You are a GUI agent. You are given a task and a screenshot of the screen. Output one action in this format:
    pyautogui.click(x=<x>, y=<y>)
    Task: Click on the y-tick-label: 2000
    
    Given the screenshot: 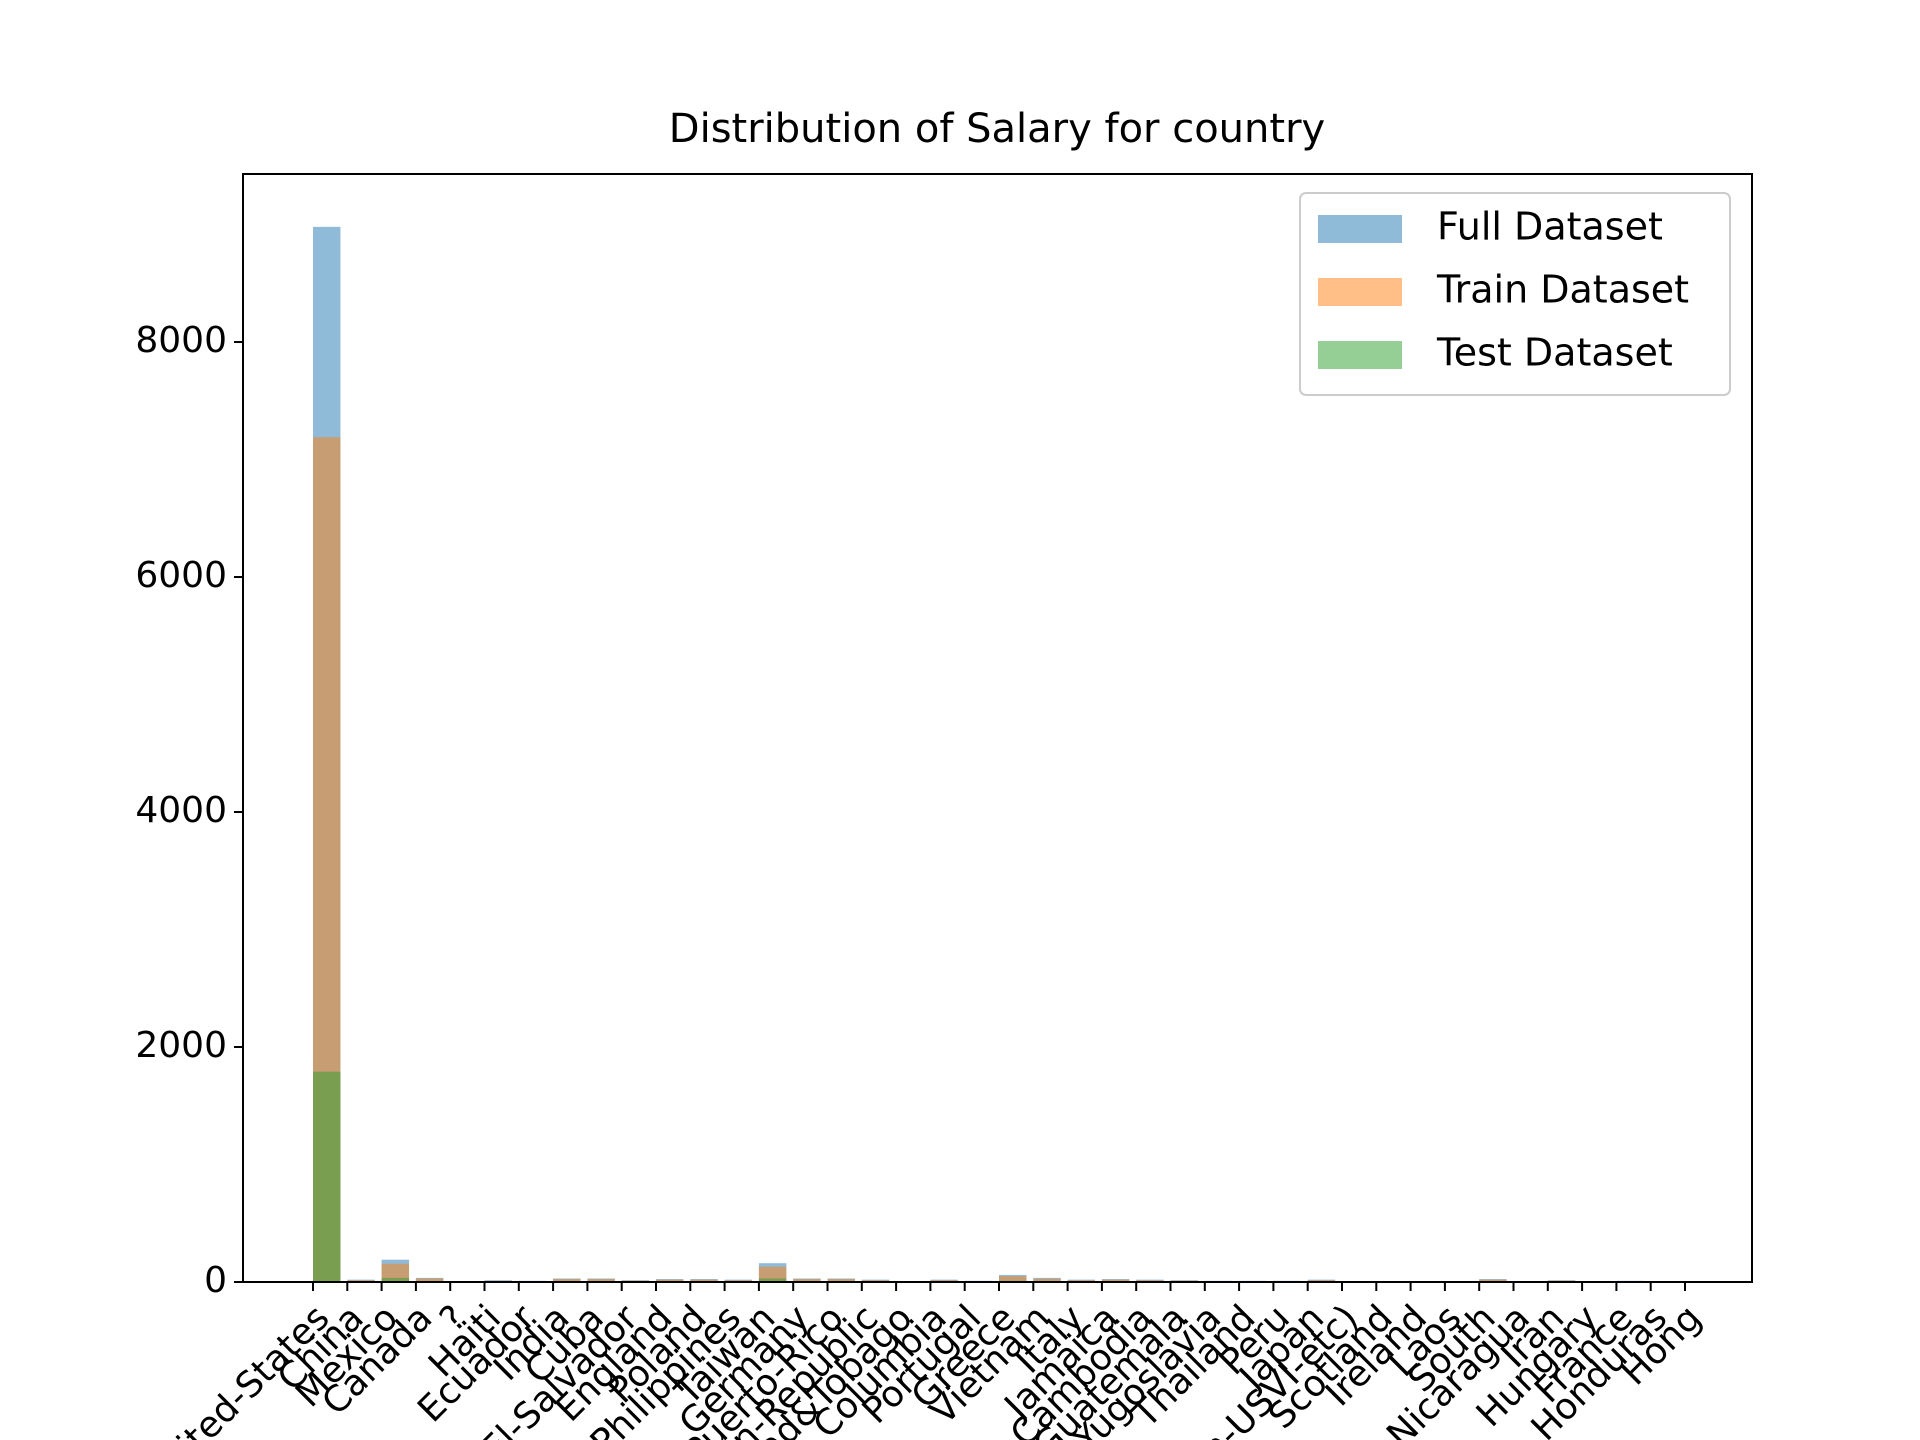 What is the action you would take?
    pyautogui.click(x=181, y=1045)
    